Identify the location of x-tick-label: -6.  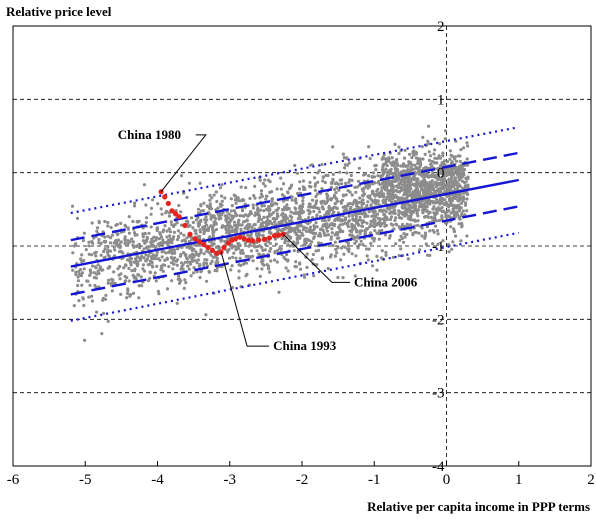
(13, 480).